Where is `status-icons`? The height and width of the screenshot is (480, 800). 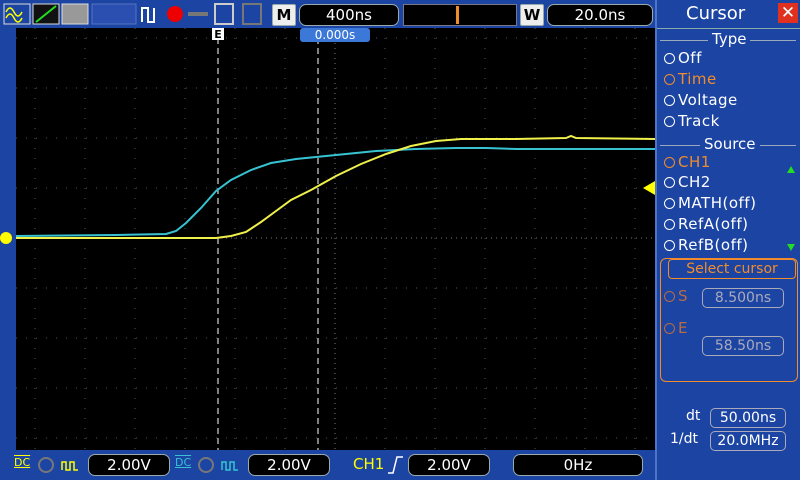 status-icons is located at coordinates (132, 14).